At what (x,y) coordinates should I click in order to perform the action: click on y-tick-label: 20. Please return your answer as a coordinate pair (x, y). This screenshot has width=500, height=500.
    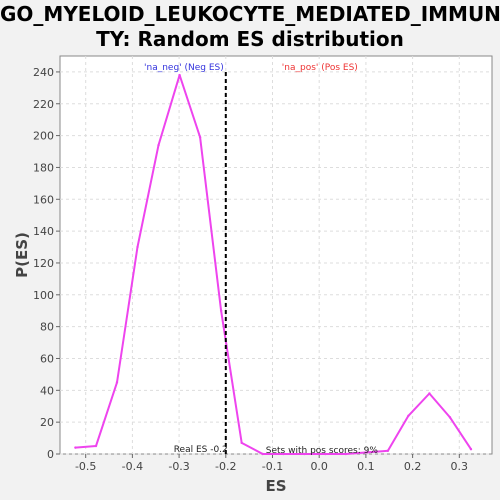
    Looking at the image, I should click on (47, 422).